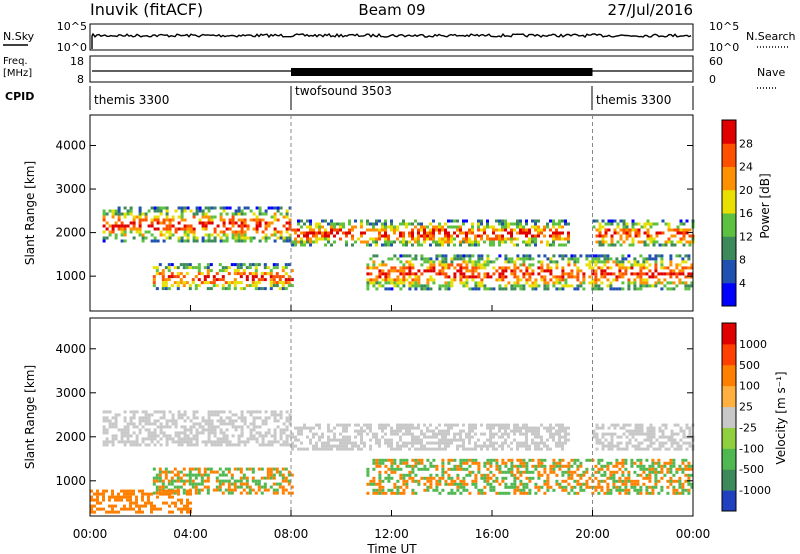 This screenshot has width=800, height=554. What do you see at coordinates (729, 155) in the screenshot?
I see `colorbar-swatch` at bounding box center [729, 155].